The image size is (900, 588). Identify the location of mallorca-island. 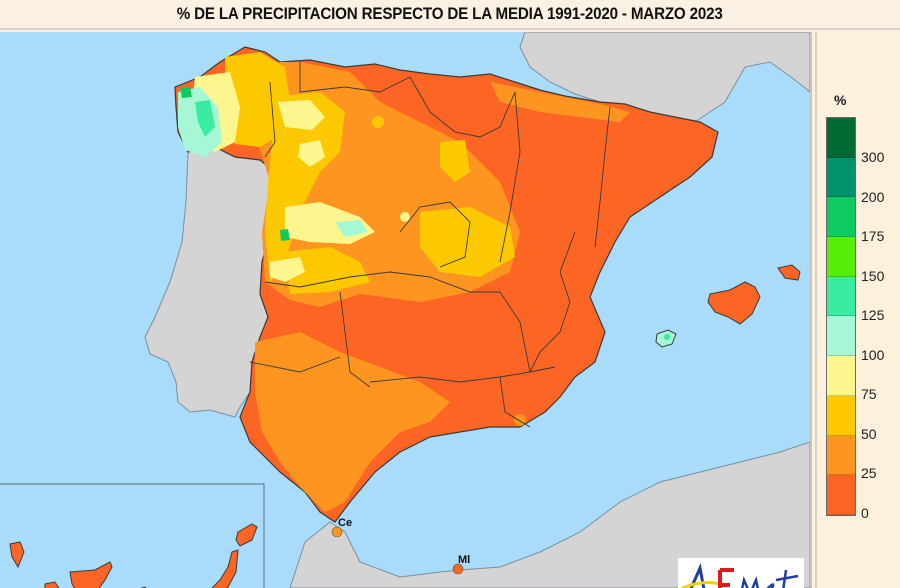
(734, 303).